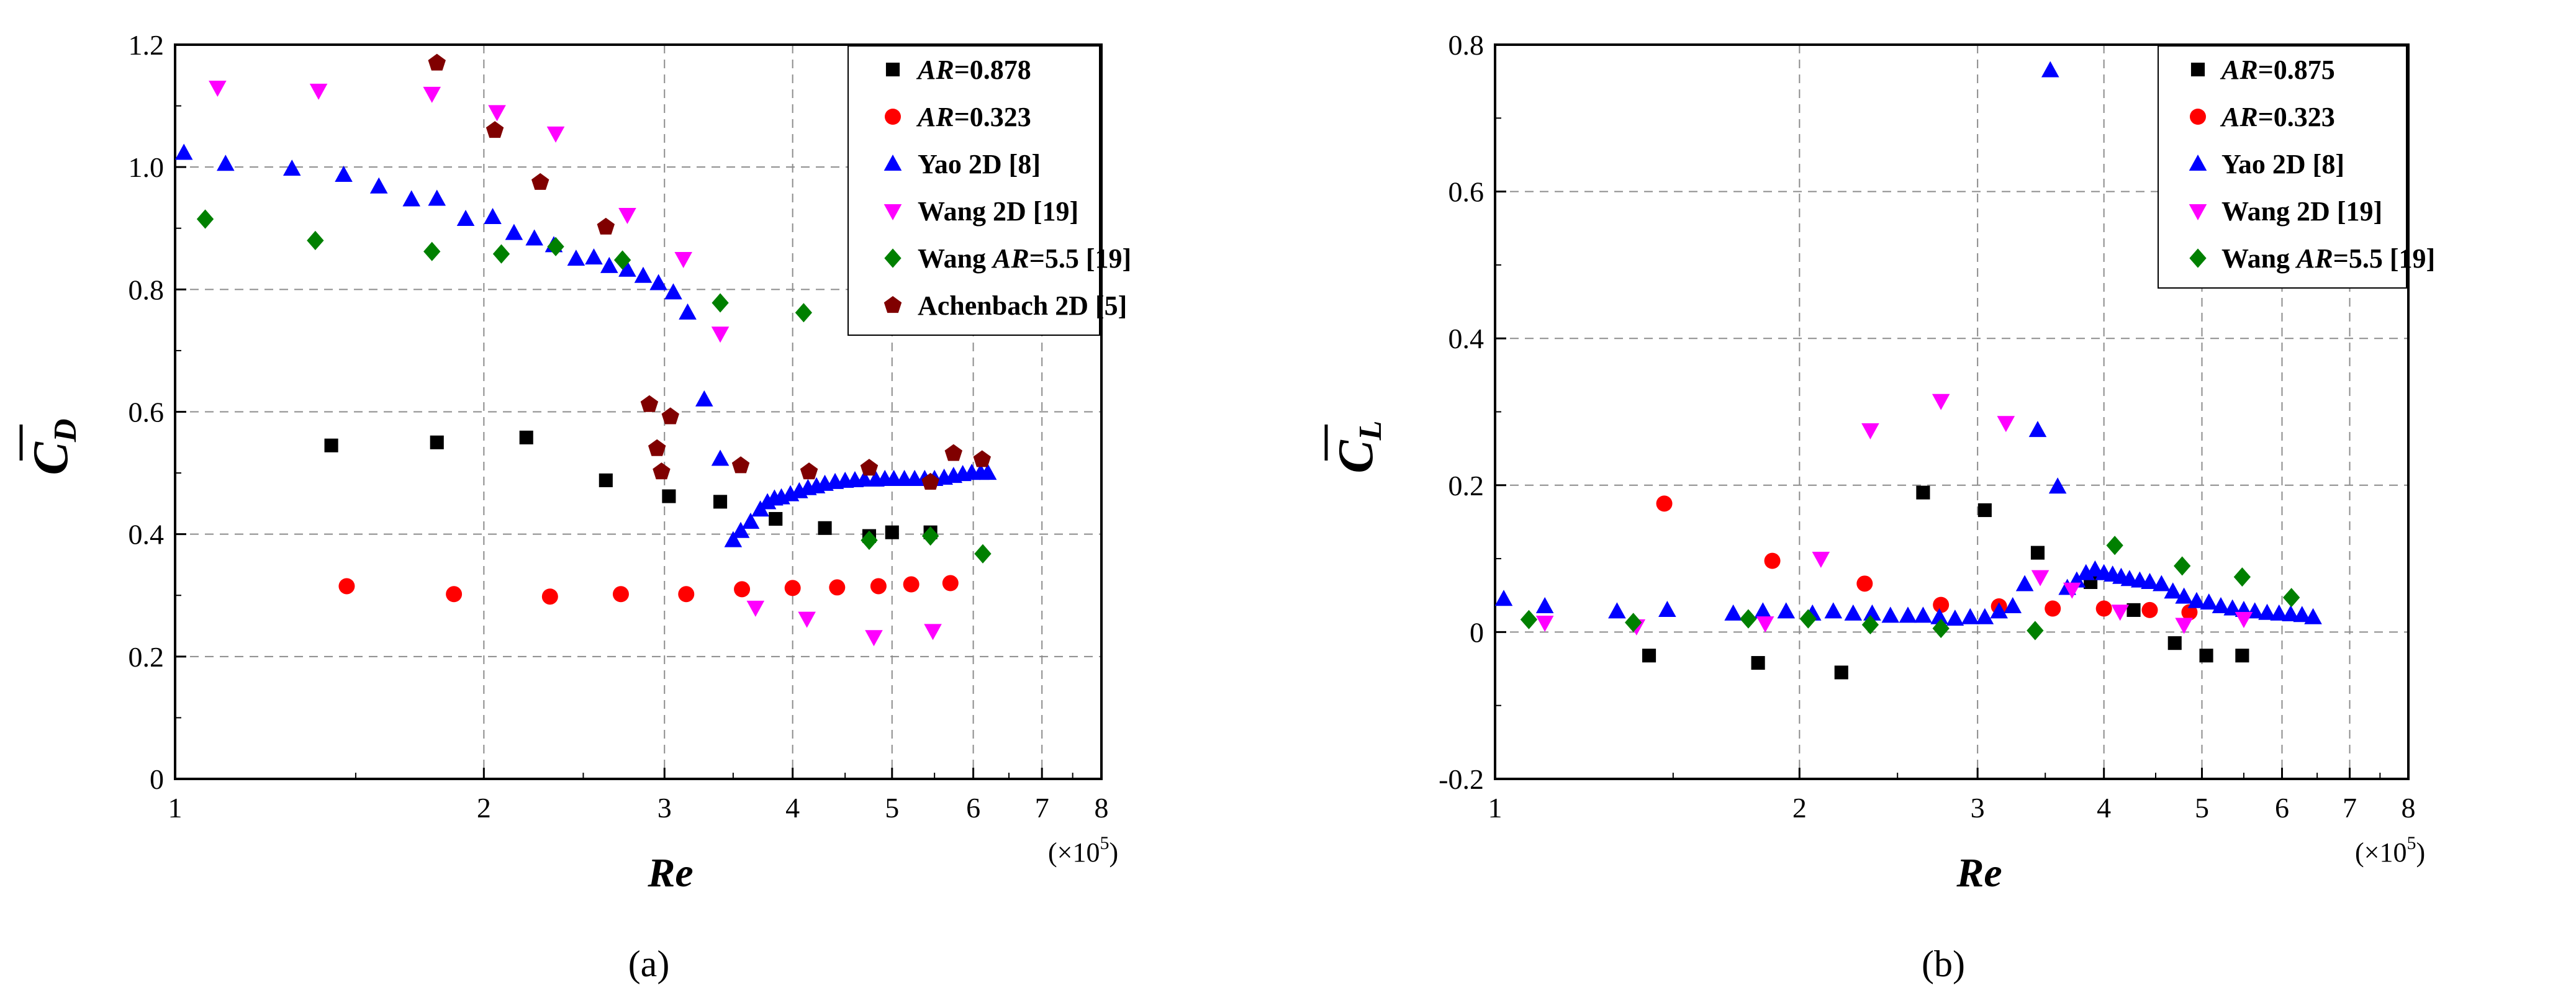 The height and width of the screenshot is (998, 2576). I want to click on x-tick-label: 5, so click(892, 808).